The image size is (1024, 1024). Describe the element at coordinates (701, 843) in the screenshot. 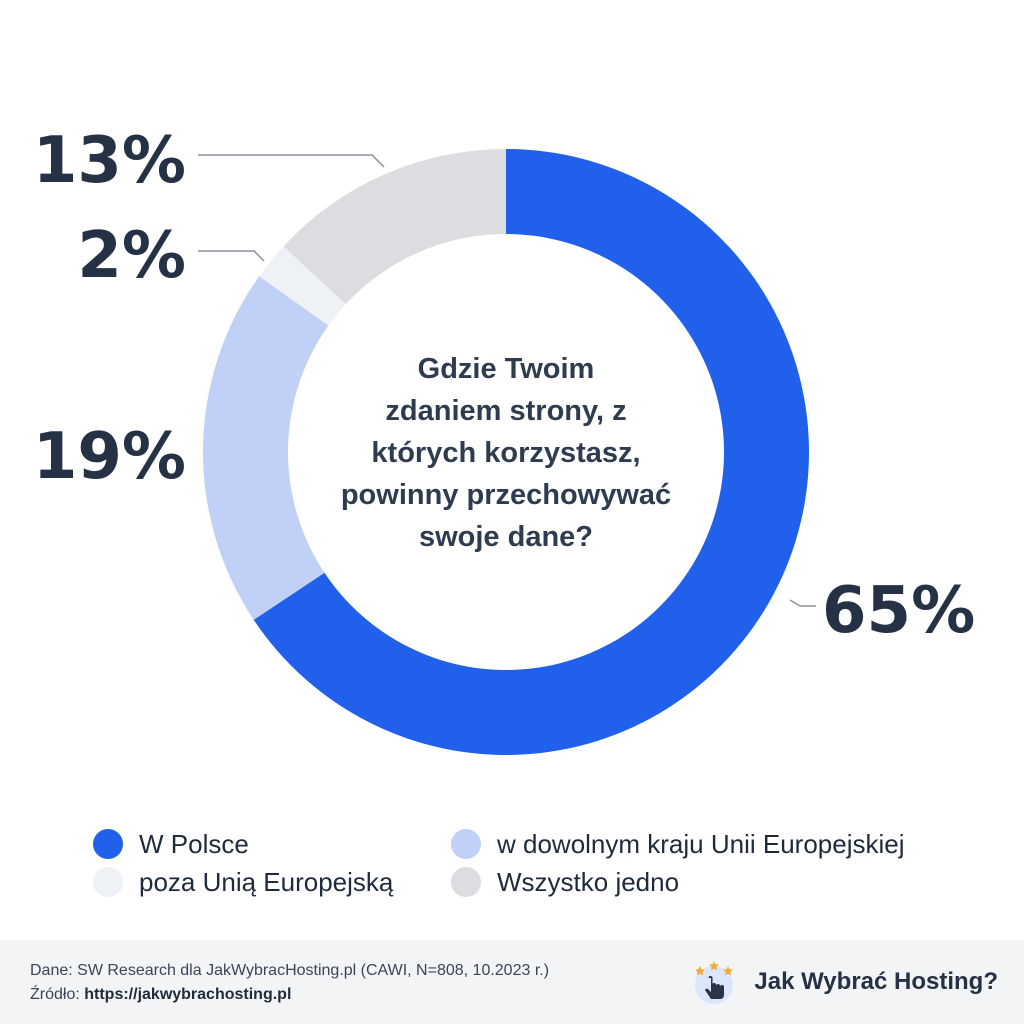

I see `legend-label: w dowolnym kraju Unii Europejskiej` at that location.